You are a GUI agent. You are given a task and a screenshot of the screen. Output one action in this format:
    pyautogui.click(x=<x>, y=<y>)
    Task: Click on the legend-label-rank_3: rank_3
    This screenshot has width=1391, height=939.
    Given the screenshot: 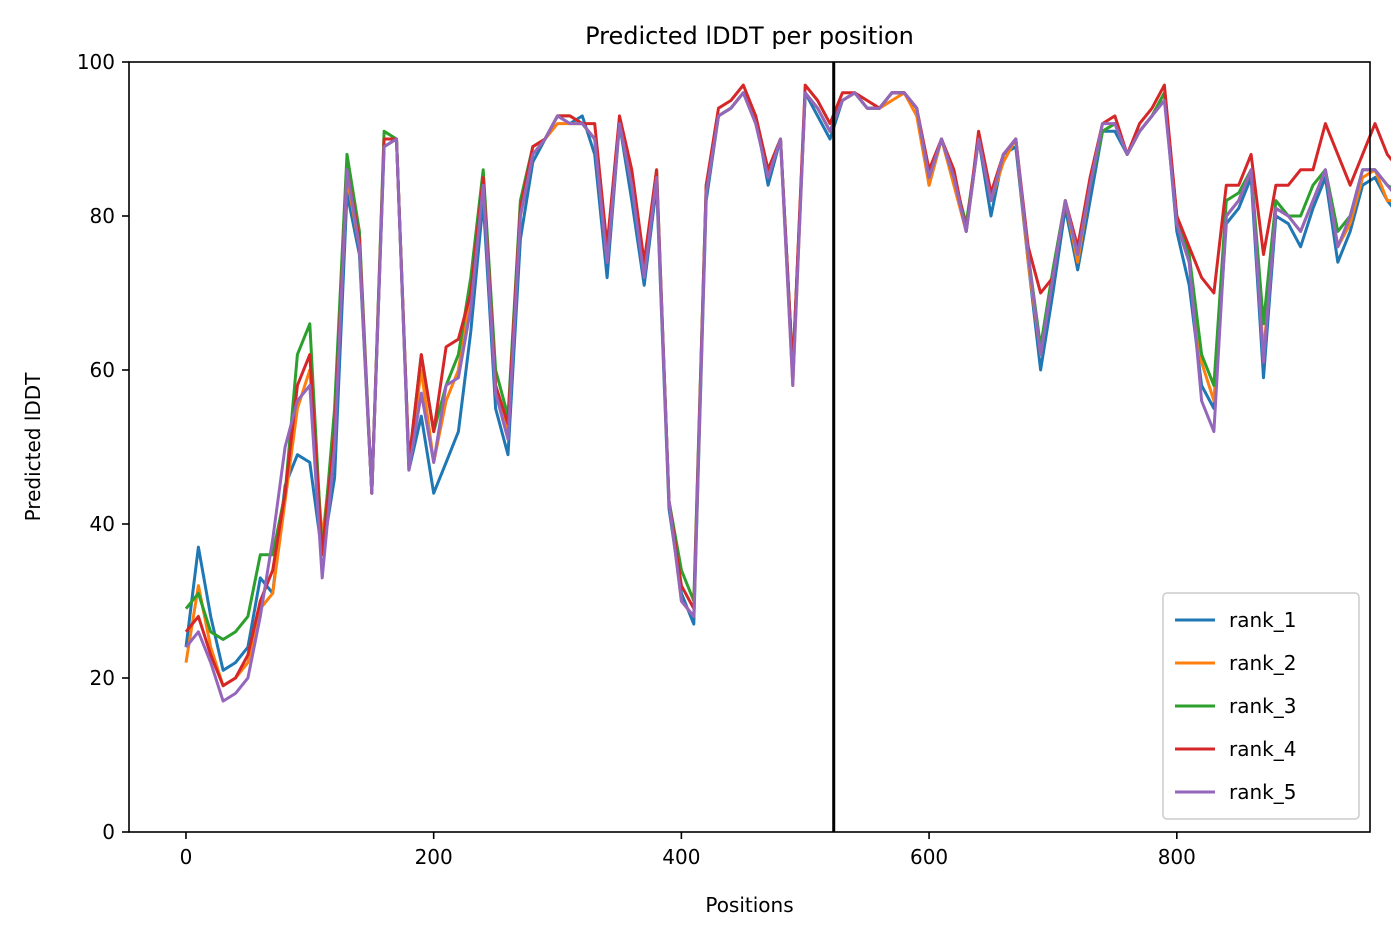 What is the action you would take?
    pyautogui.click(x=1262, y=706)
    